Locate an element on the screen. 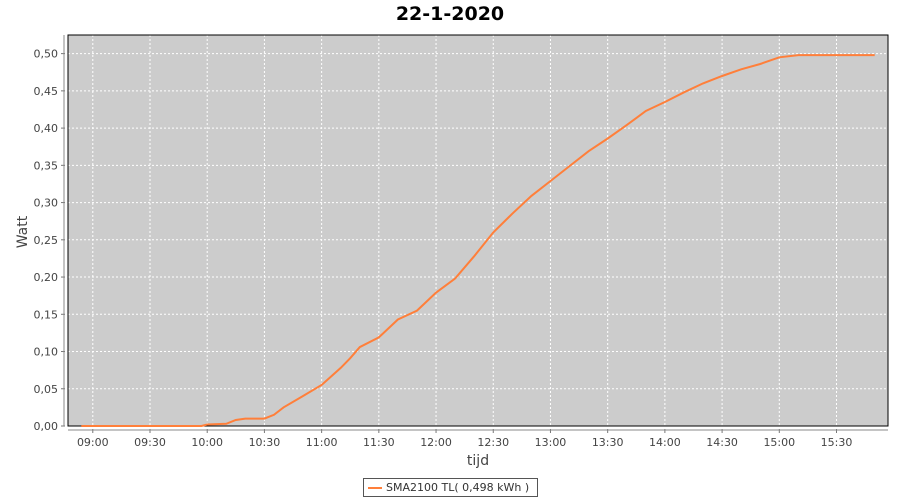 This screenshot has width=900, height=500. x-tick-label: 14:30 is located at coordinates (722, 442).